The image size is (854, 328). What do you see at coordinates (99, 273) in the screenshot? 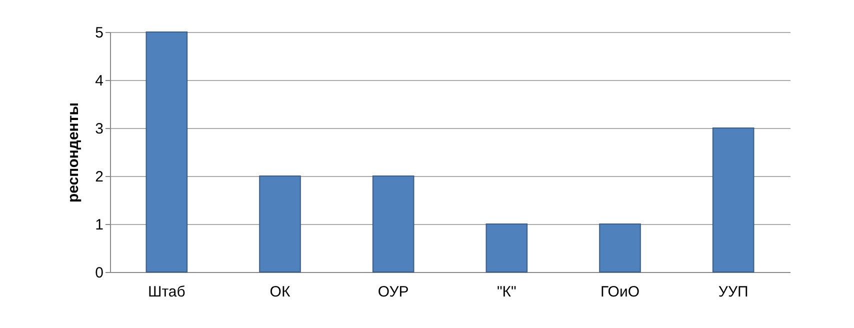
I see `y-tick-label: 0` at bounding box center [99, 273].